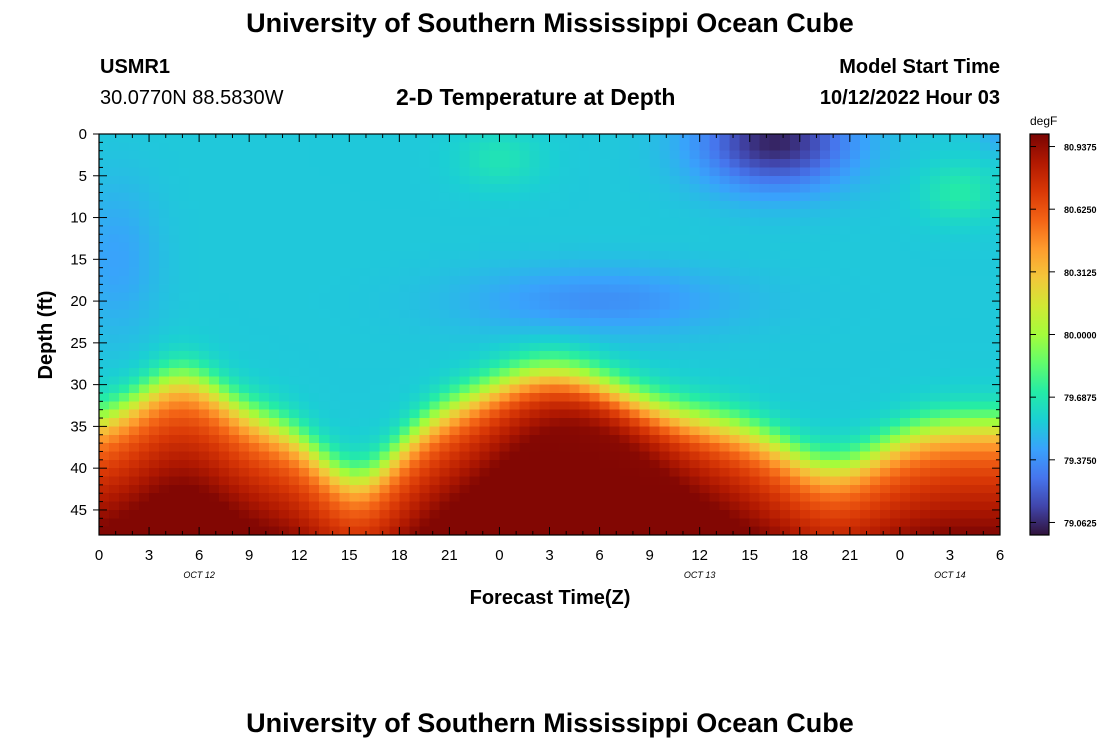 The height and width of the screenshot is (750, 1100). What do you see at coordinates (192, 98) in the screenshot?
I see `station-coordinates: 30.0770N 88.5830W` at bounding box center [192, 98].